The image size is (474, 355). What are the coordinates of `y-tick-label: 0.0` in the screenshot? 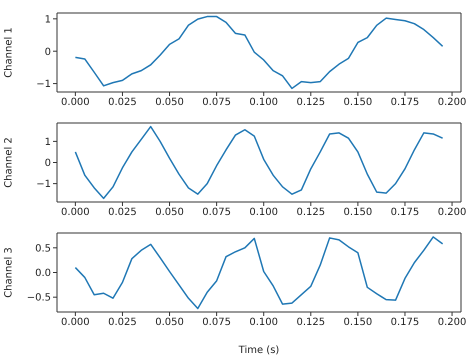 It's located at (43, 274).